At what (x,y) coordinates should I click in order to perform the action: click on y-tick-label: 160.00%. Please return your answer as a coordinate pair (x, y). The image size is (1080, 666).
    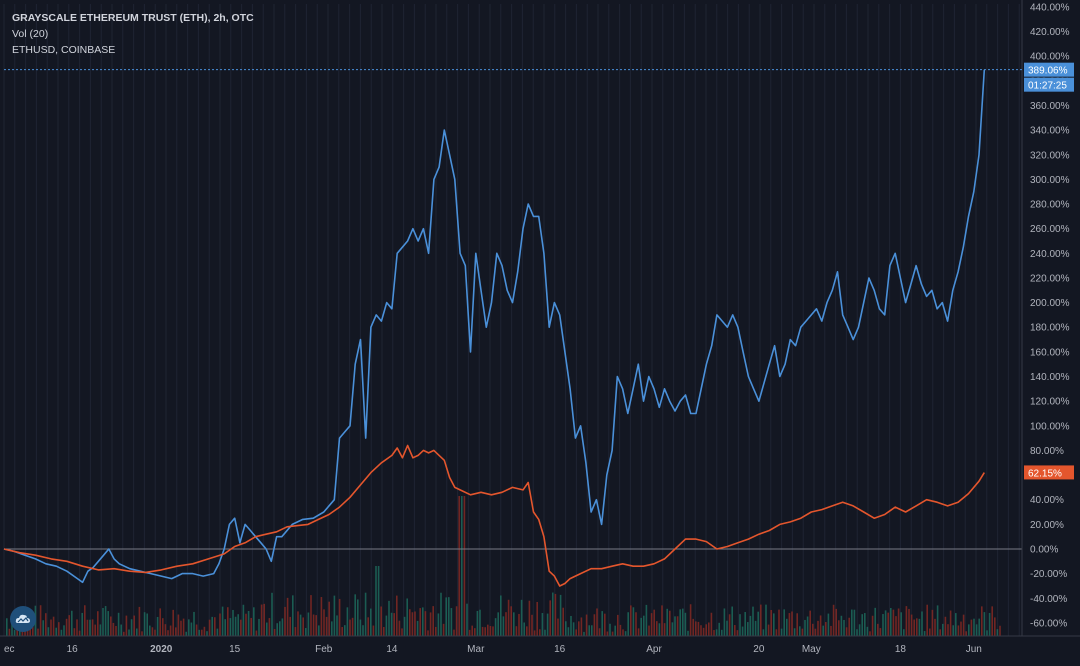
    Looking at the image, I should click on (1050, 352).